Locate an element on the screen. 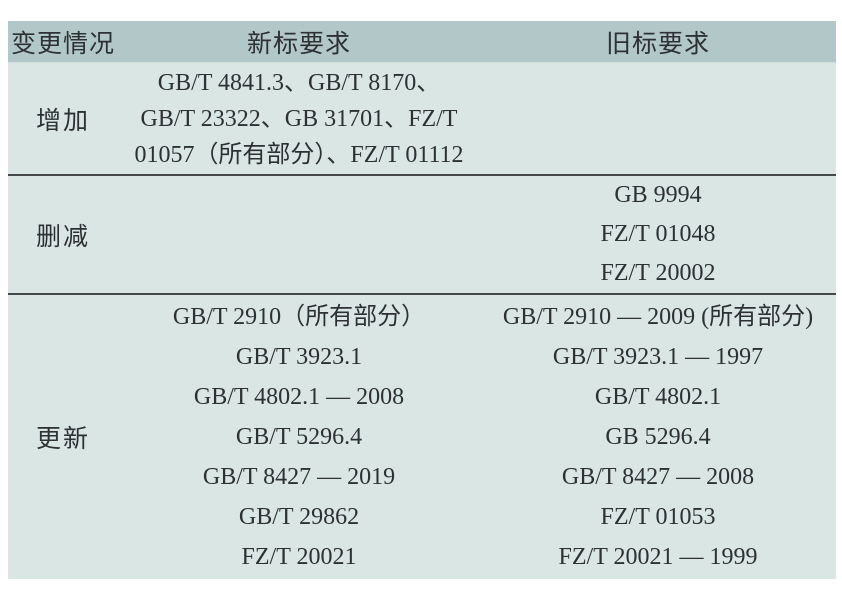 Image resolution: width=842 pixels, height=600 pixels. old-standards-add-empty is located at coordinates (658, 118).